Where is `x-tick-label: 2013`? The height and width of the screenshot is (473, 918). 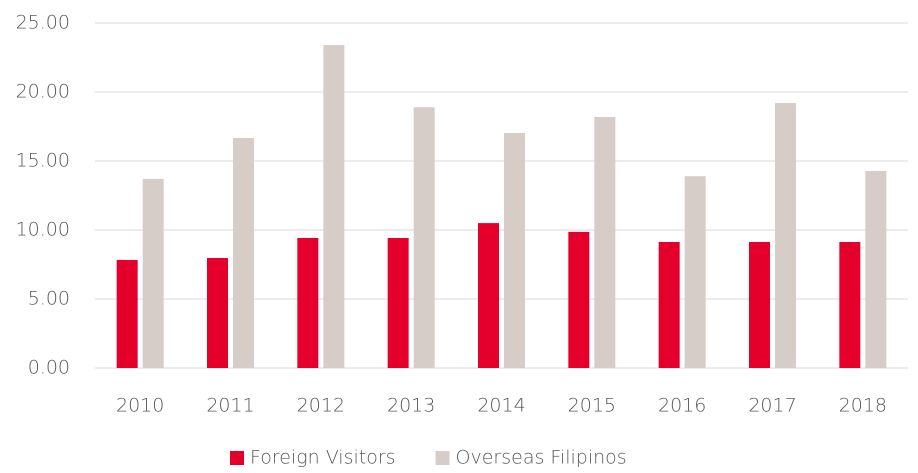
x-tick-label: 2013 is located at coordinates (411, 406).